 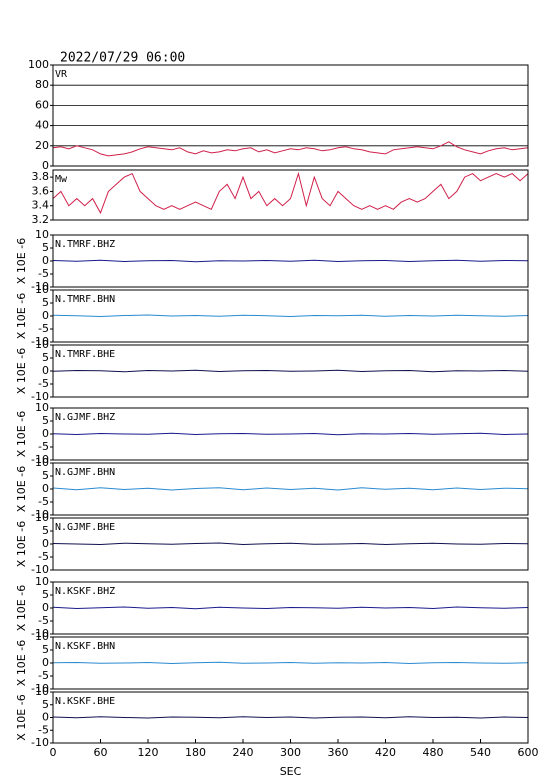 What do you see at coordinates (41, 205) in the screenshot?
I see `y-tick-label: 3.4` at bounding box center [41, 205].